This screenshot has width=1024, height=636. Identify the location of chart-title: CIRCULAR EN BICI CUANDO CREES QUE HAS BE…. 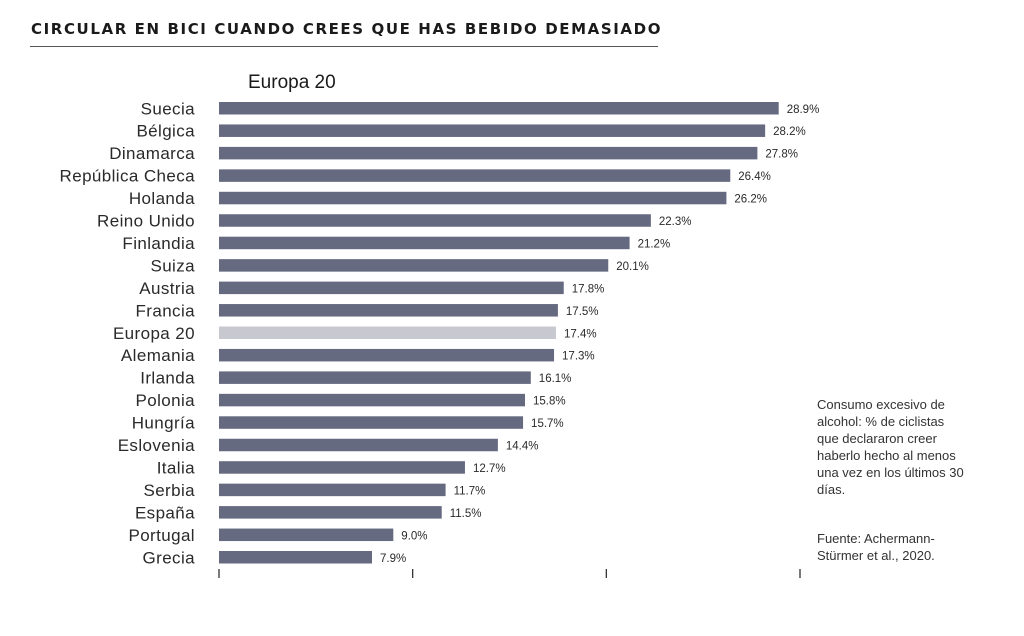
(347, 29).